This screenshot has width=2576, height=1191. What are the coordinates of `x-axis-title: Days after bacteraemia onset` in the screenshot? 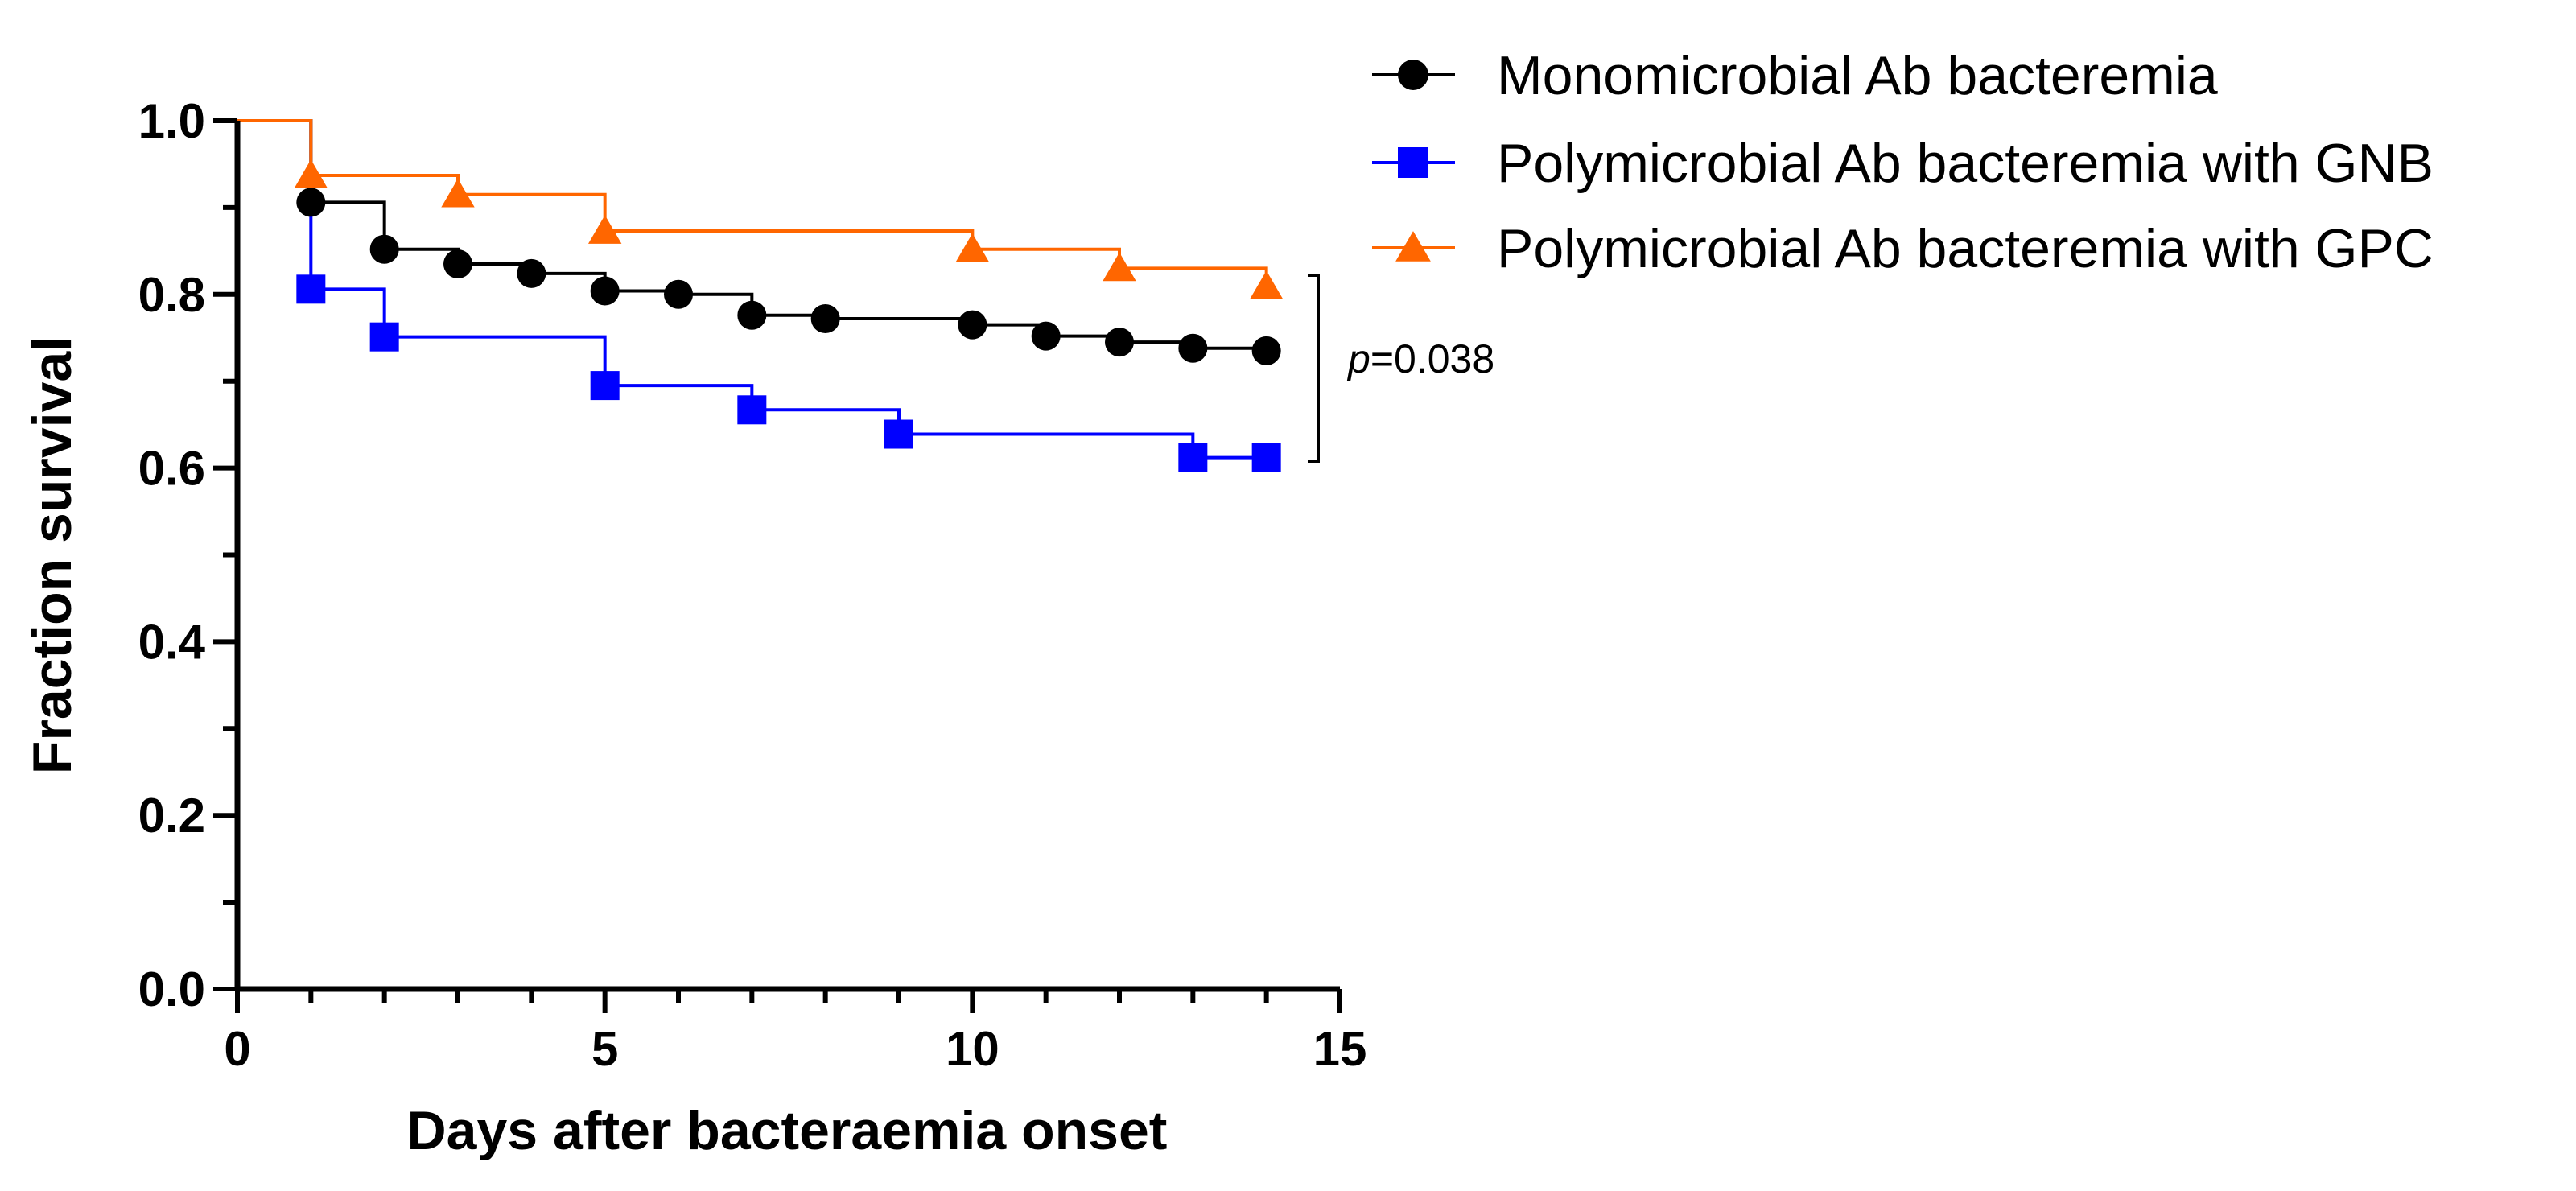 It's located at (787, 1130).